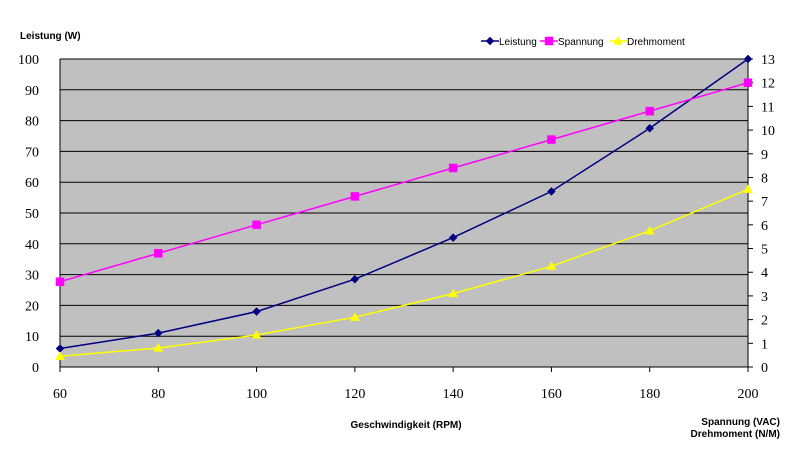 The width and height of the screenshot is (800, 454). I want to click on y-left-tick-label: 40, so click(32, 245).